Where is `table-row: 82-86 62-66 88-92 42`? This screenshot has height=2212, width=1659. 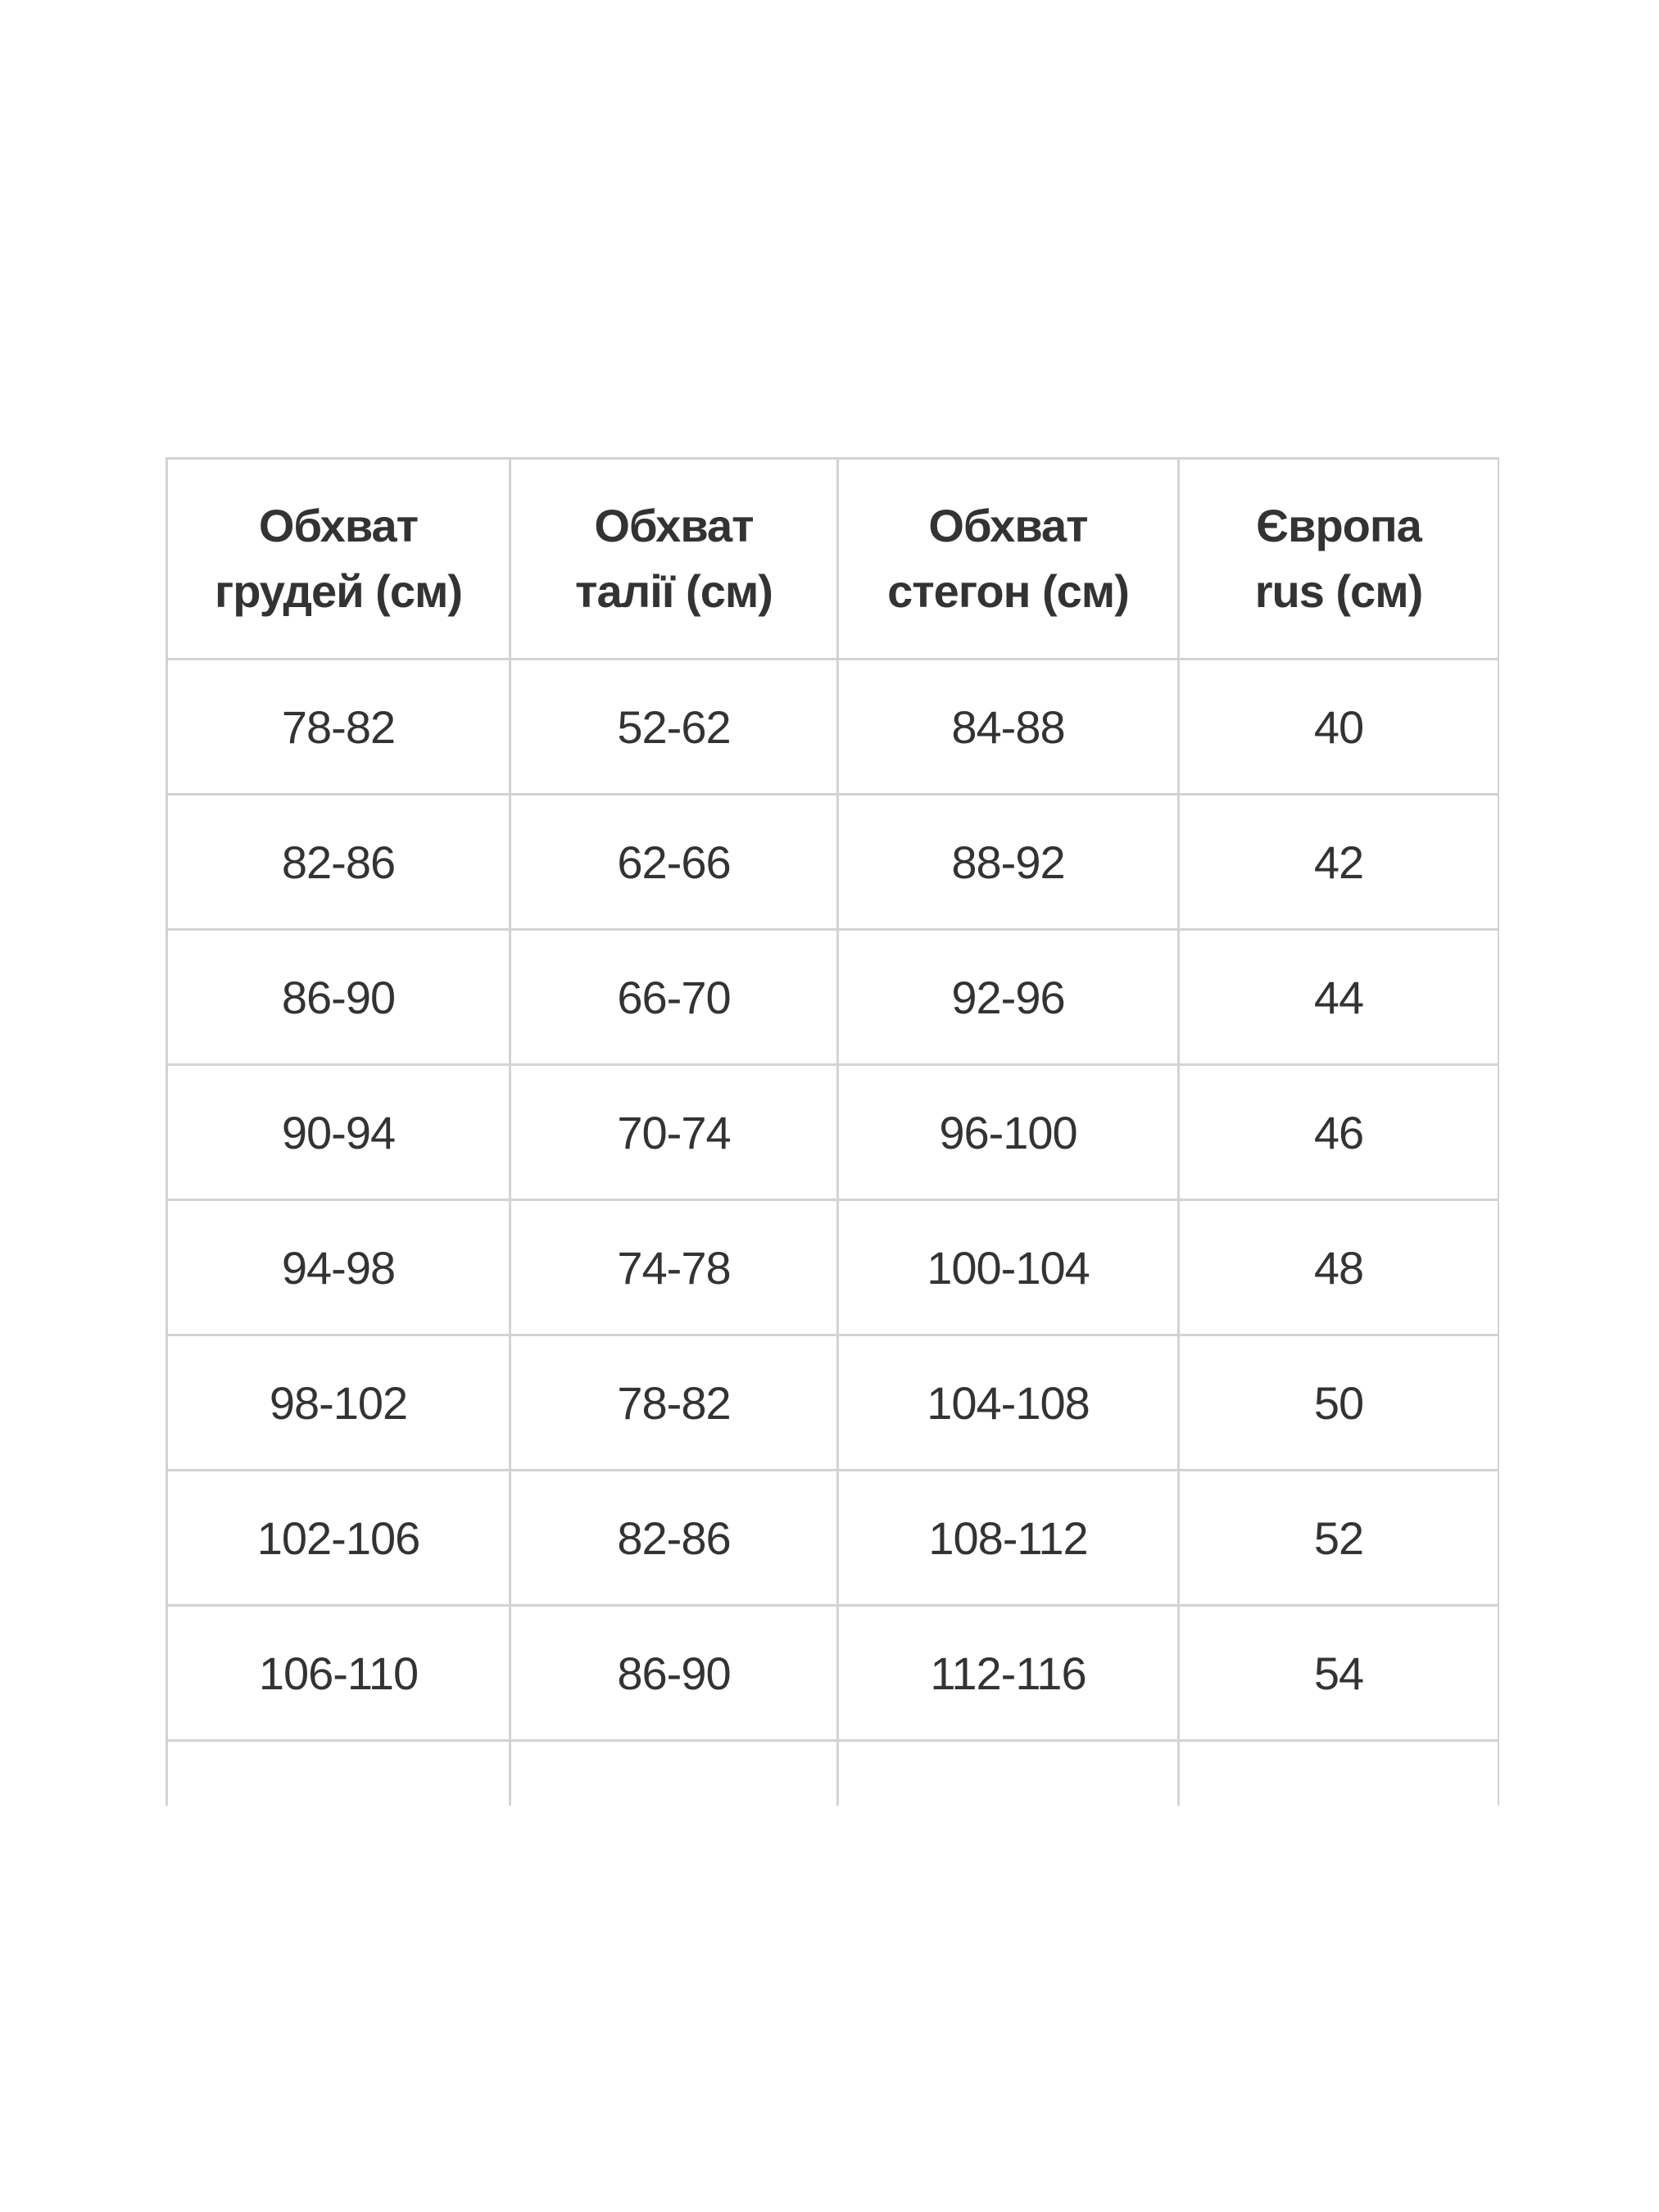 table-row: 82-86 62-66 88-92 42 is located at coordinates (832, 862).